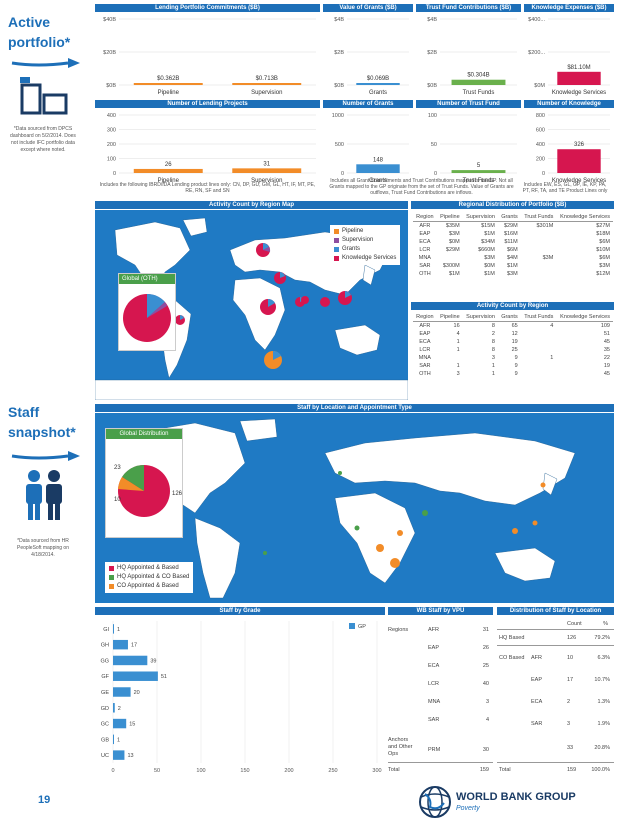 This screenshot has height=826, width=638. What do you see at coordinates (394, 770) in the screenshot?
I see `vpu-total-label: Total` at bounding box center [394, 770].